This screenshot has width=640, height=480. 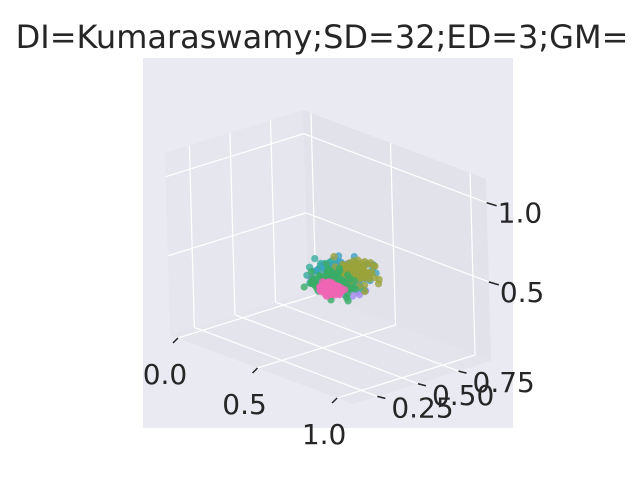 What do you see at coordinates (341, 278) in the screenshot?
I see `scatter-points` at bounding box center [341, 278].